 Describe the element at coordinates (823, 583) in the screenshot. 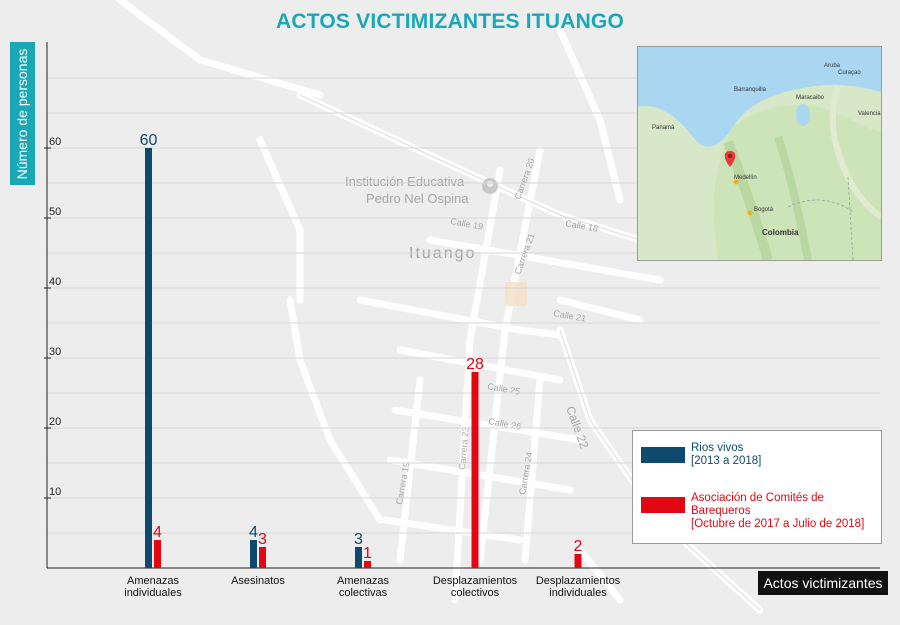

I see `x-axis-label: Actos victimizantes` at that location.